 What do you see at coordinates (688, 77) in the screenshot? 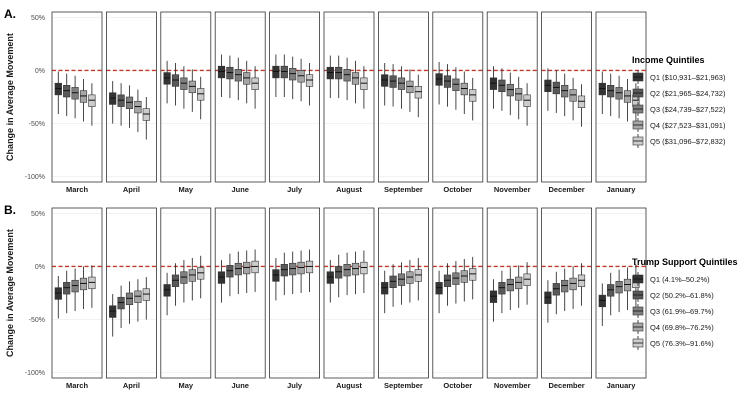
I see `legend-label: Q1 ($10,931–$21,963)` at bounding box center [688, 77].